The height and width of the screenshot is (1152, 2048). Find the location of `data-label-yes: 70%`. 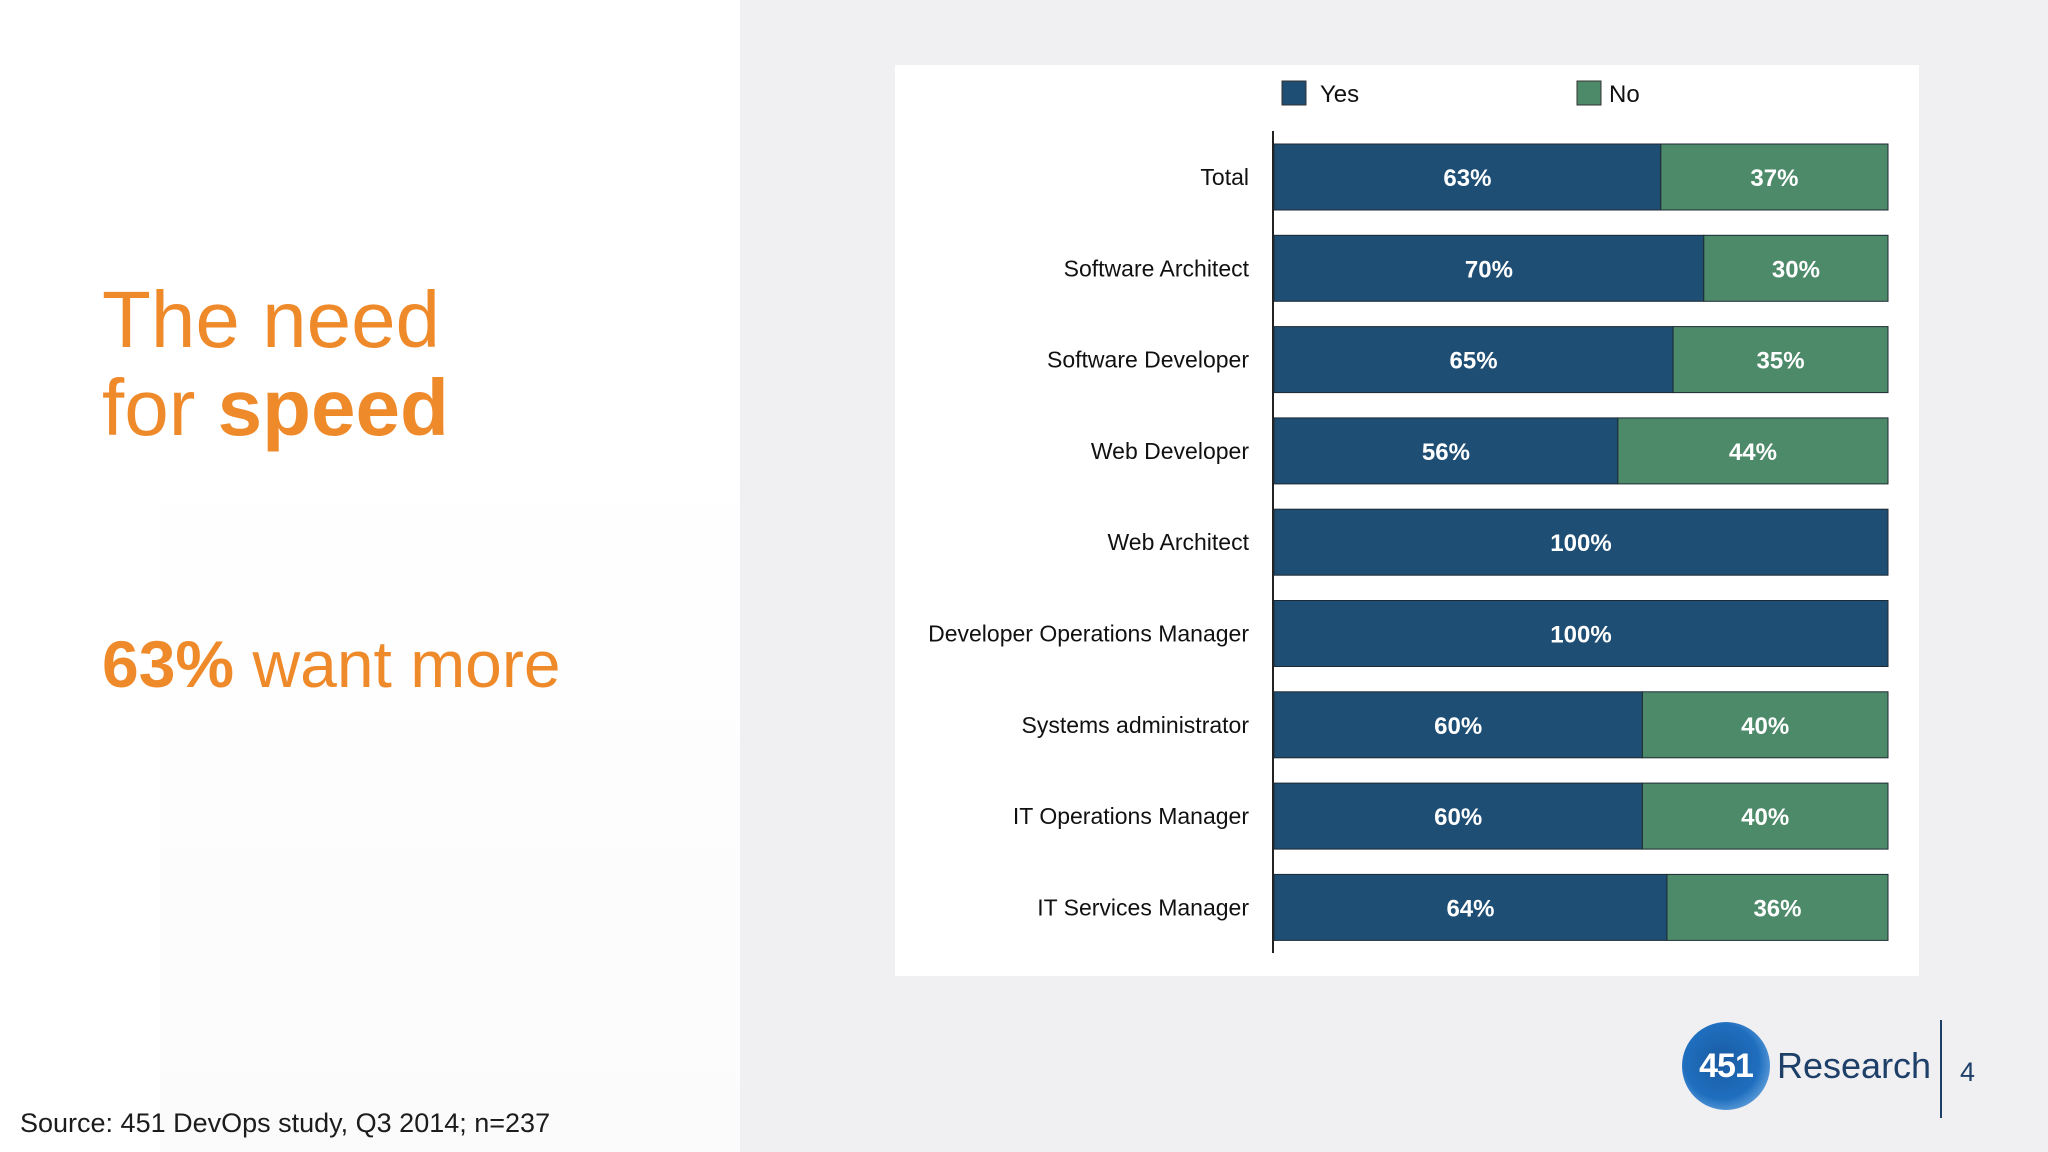

data-label-yes: 70% is located at coordinates (1489, 269).